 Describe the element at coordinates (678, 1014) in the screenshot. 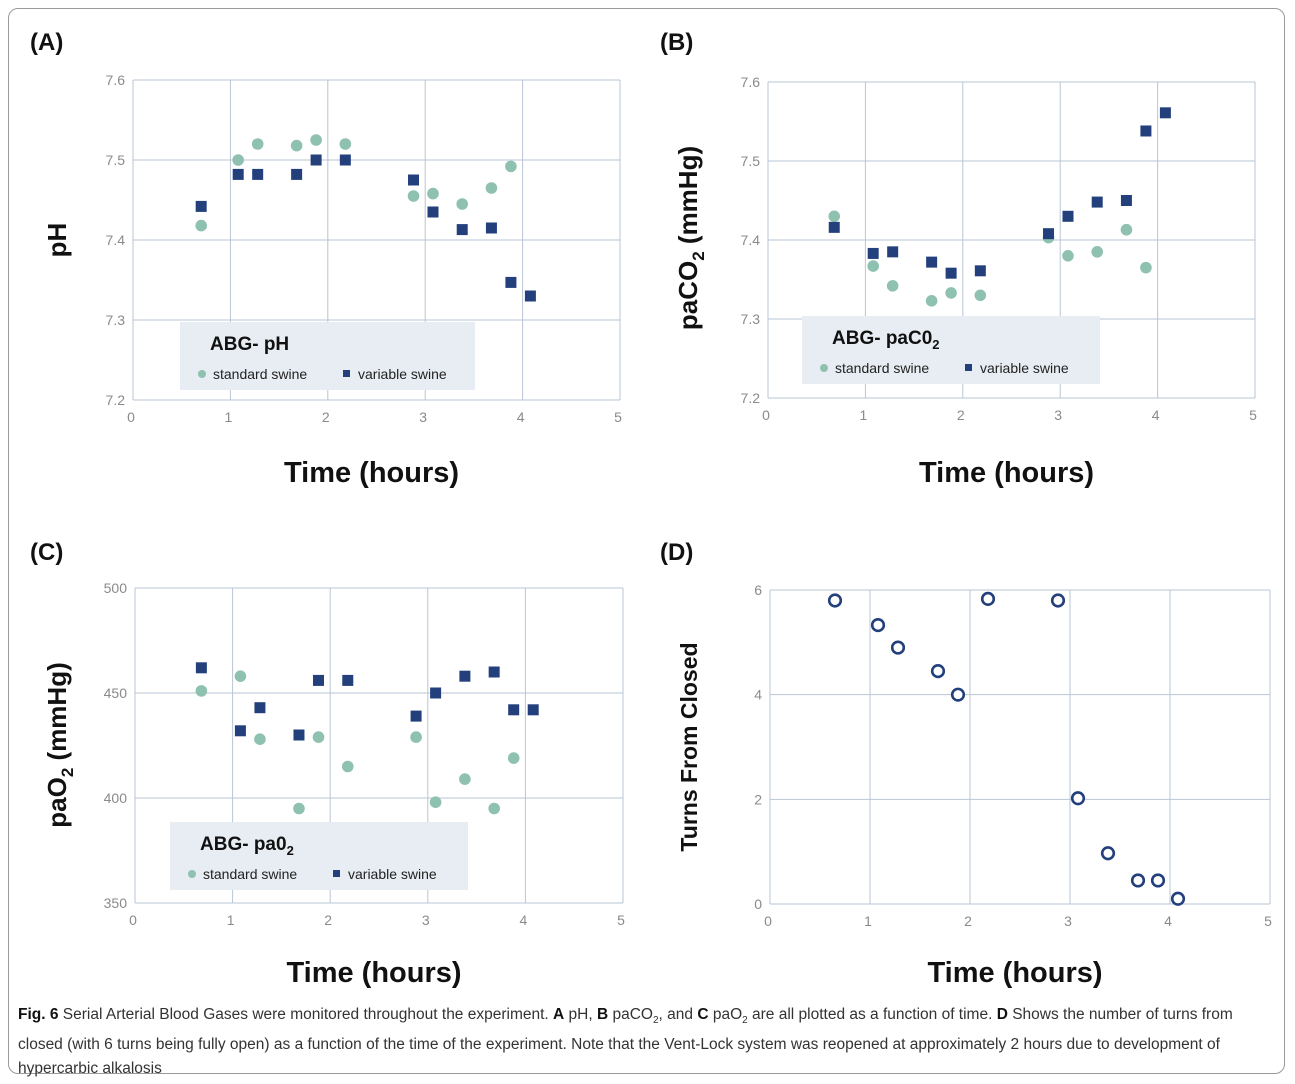

I see `caption-text: , and` at that location.